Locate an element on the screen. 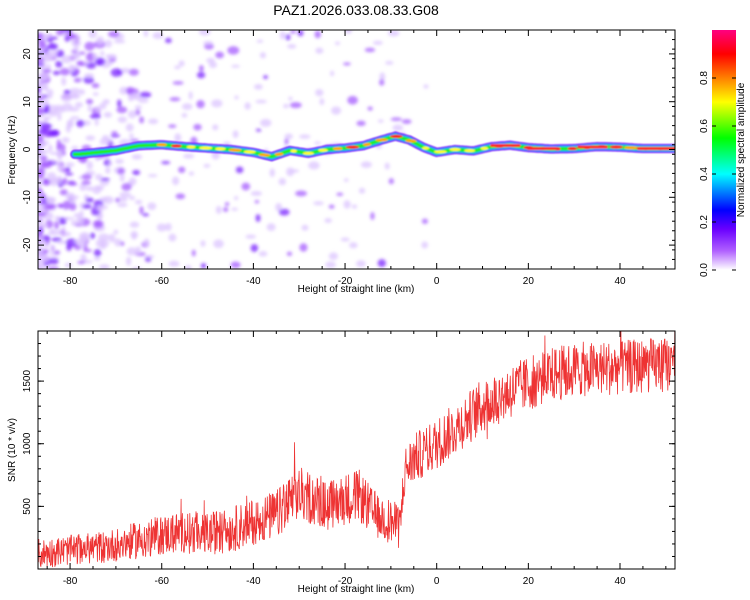 Image resolution: width=750 pixels, height=600 pixels. snr-ytick-label: 1500 is located at coordinates (27, 381).